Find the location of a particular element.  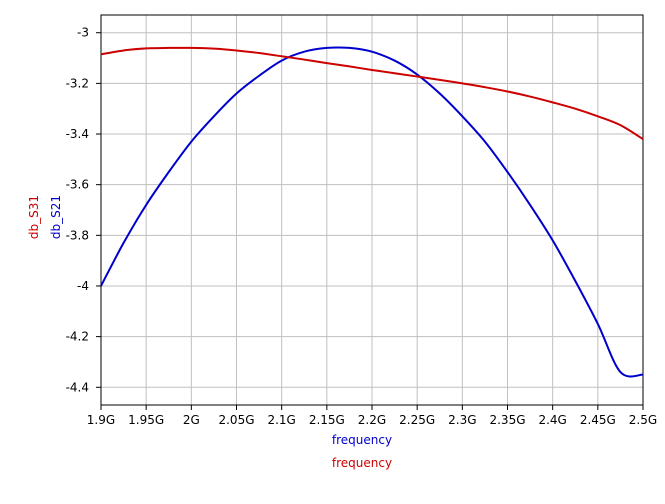

y-tick-label: -3.6 is located at coordinates (77, 185).